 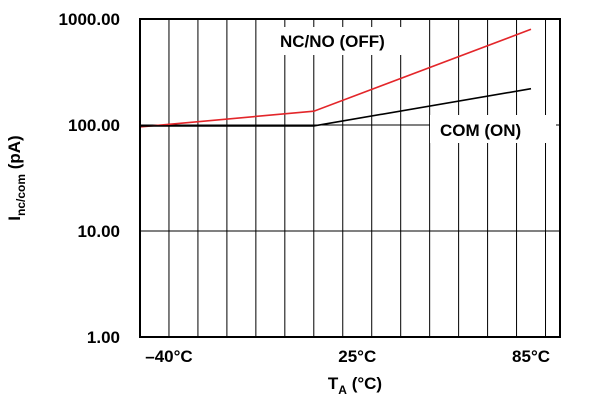 I want to click on x-tick-label: –40°C, so click(x=168, y=356).